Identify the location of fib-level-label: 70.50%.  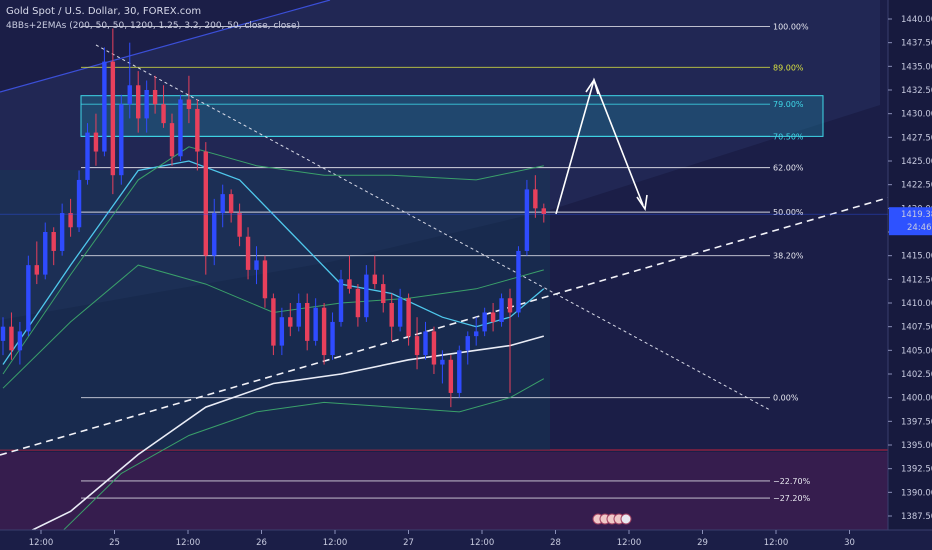
(788, 136).